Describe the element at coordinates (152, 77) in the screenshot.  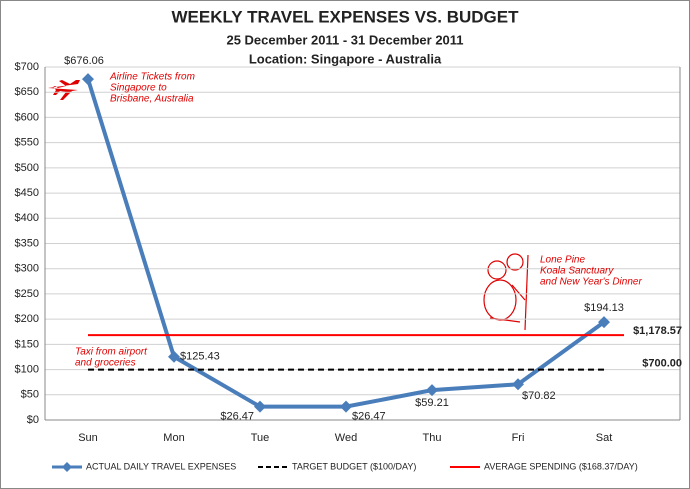
I see `annotation: Airline Tickets from` at that location.